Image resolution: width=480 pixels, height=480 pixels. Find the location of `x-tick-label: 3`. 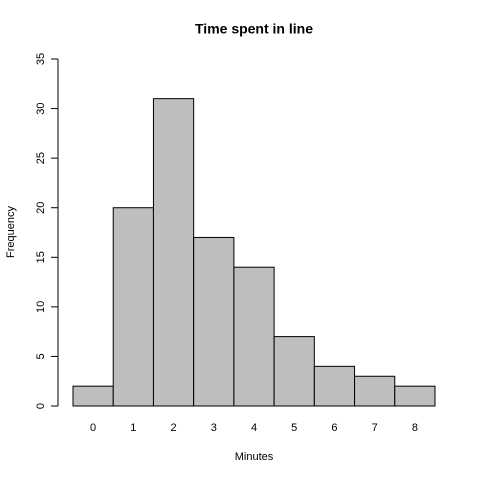

x-tick-label: 3 is located at coordinates (214, 428).